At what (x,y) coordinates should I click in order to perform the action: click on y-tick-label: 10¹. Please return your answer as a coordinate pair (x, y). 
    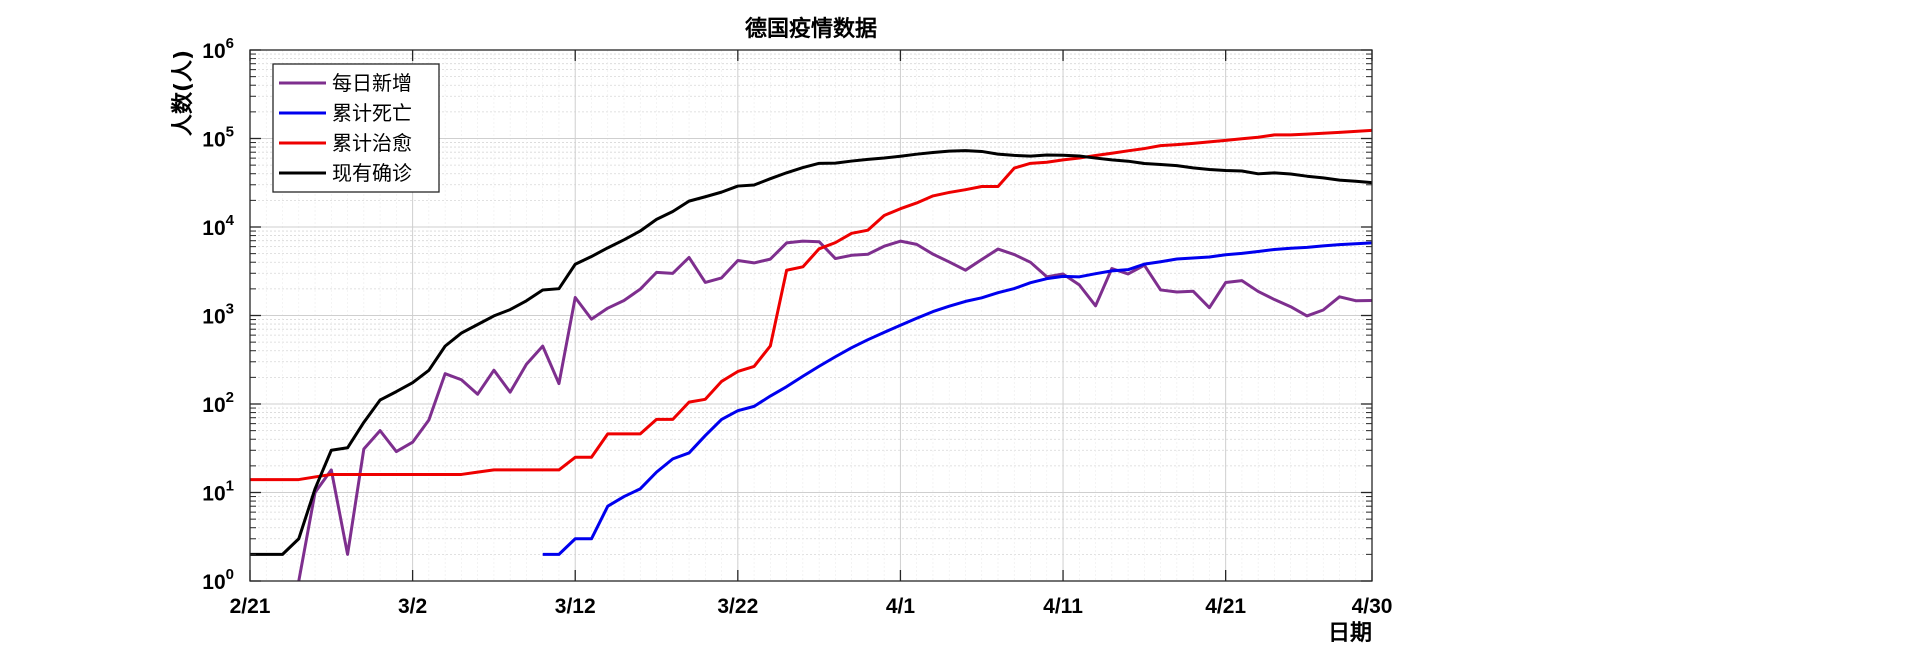
    Looking at the image, I should click on (218, 492).